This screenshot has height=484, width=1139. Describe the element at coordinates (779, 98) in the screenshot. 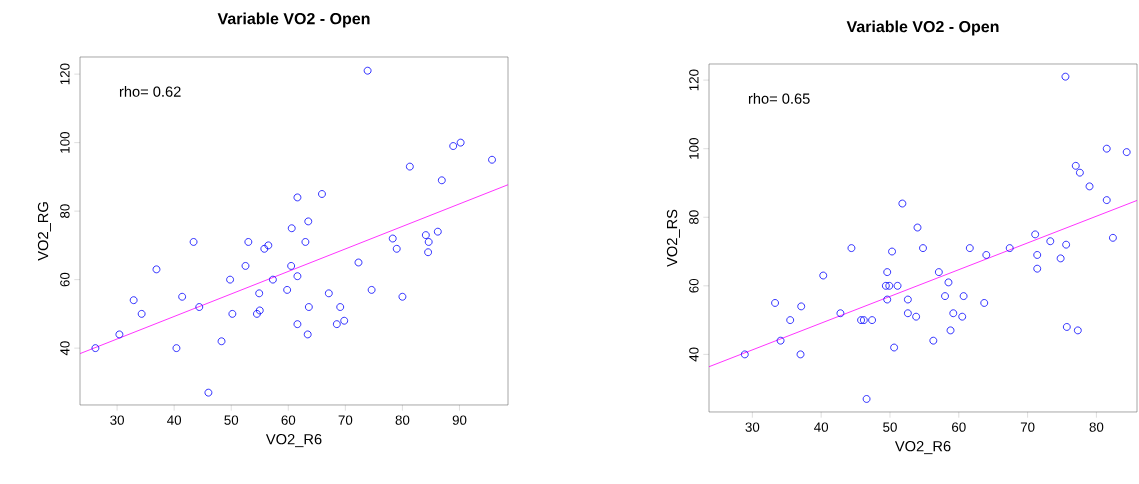

I see `annotation: rho= 0.65` at that location.